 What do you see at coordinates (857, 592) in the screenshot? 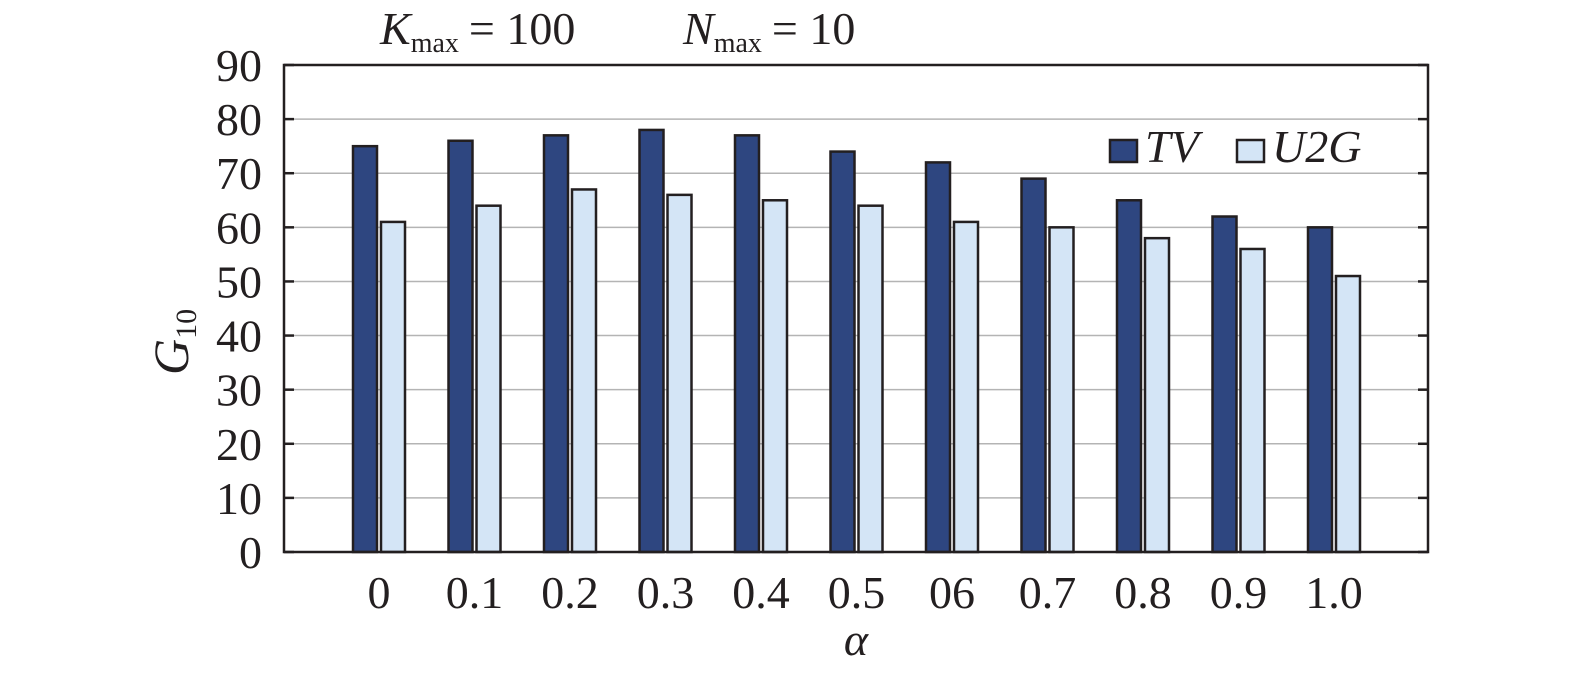
I see `x-tick-label: 0.5` at bounding box center [857, 592].